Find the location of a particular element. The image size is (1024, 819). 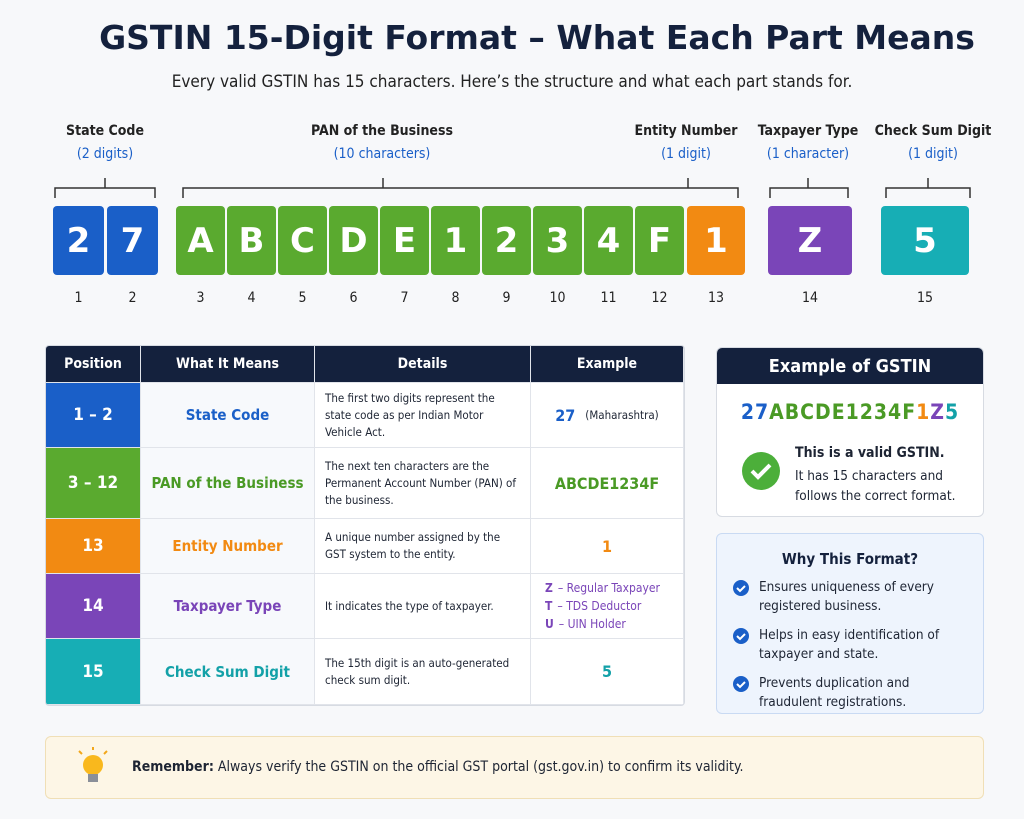

position-label: 11 is located at coordinates (608, 298).